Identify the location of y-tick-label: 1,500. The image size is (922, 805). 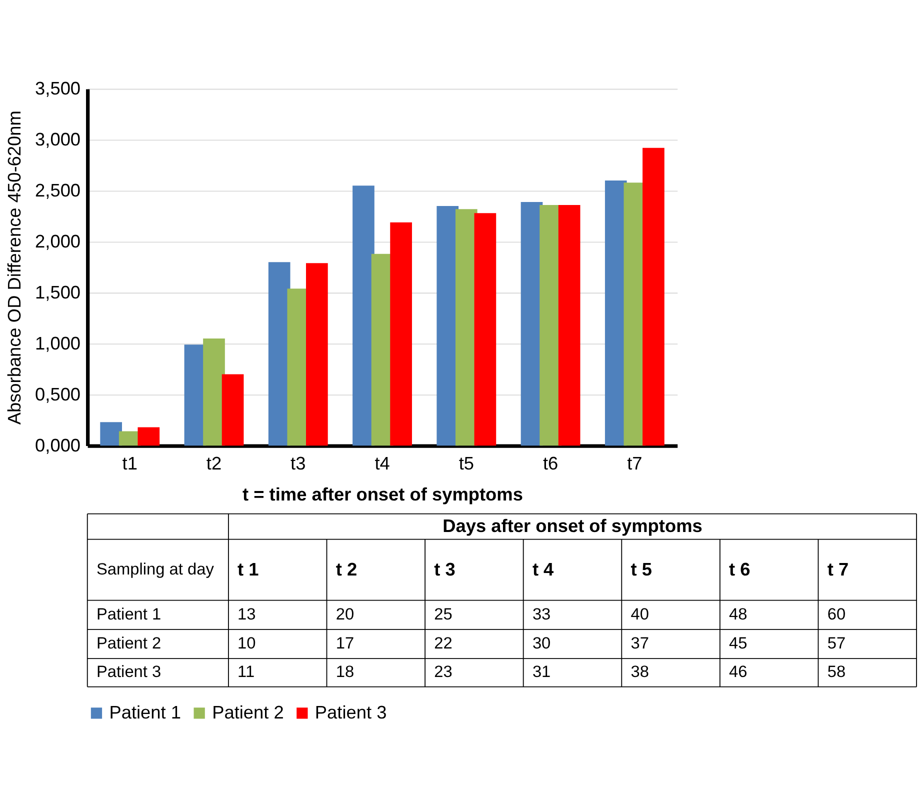
(58, 292).